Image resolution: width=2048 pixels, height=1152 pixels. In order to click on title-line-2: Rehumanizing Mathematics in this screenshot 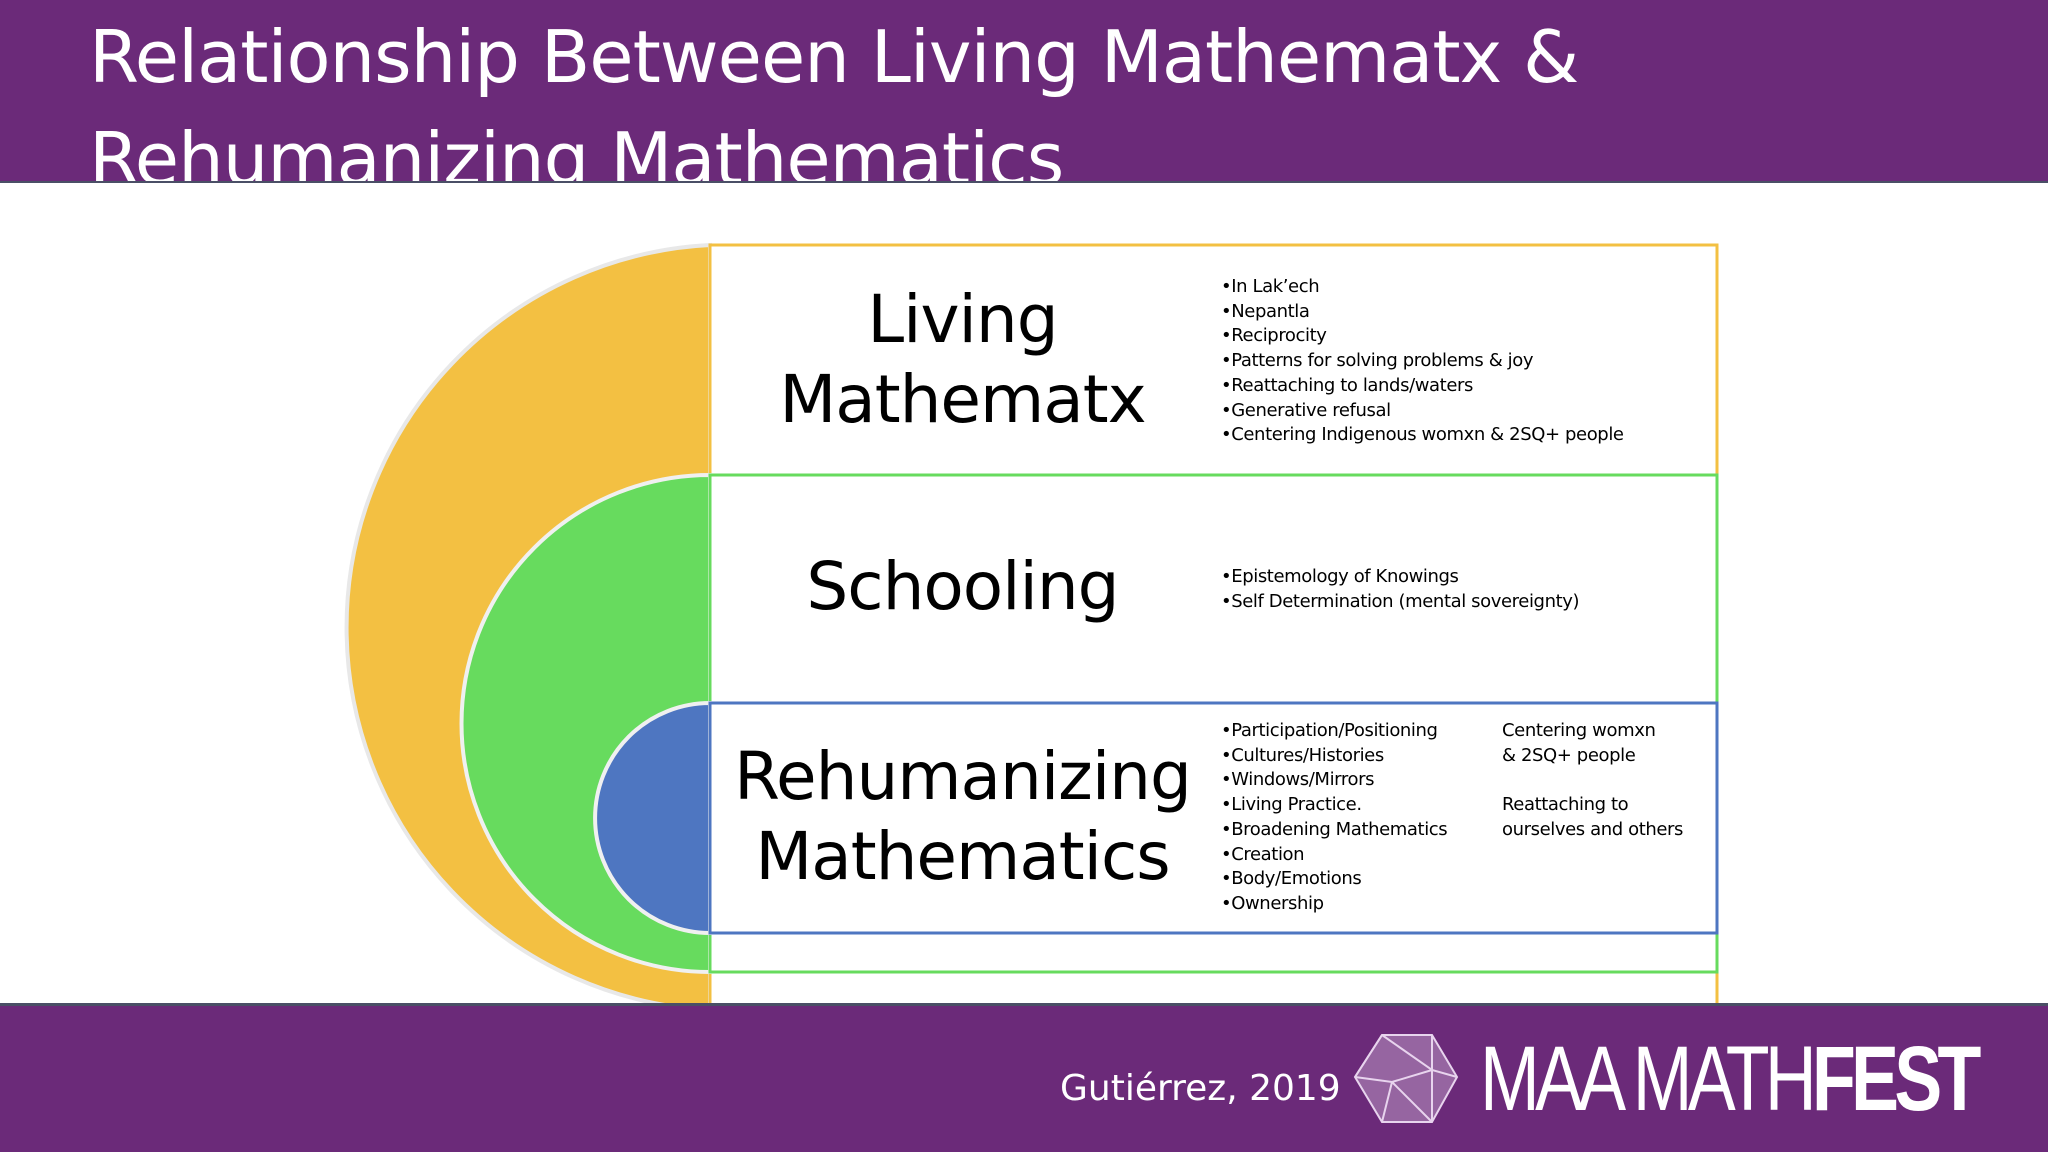, I will do `click(576, 150)`.